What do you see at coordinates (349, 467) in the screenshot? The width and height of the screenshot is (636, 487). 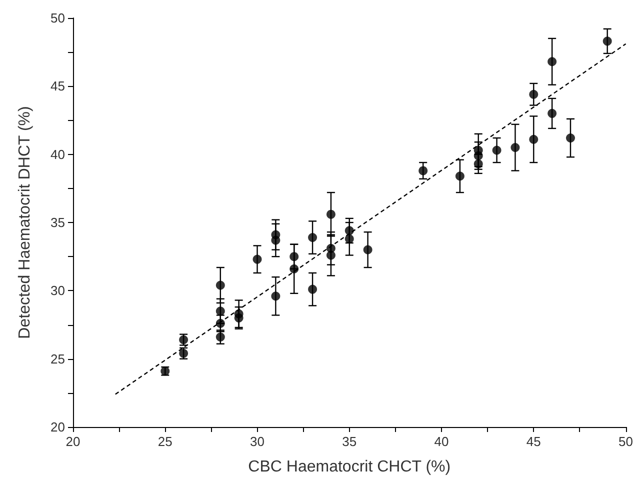 I see `x-axis-title: CBC Haematocrit CHCT (%)` at bounding box center [349, 467].